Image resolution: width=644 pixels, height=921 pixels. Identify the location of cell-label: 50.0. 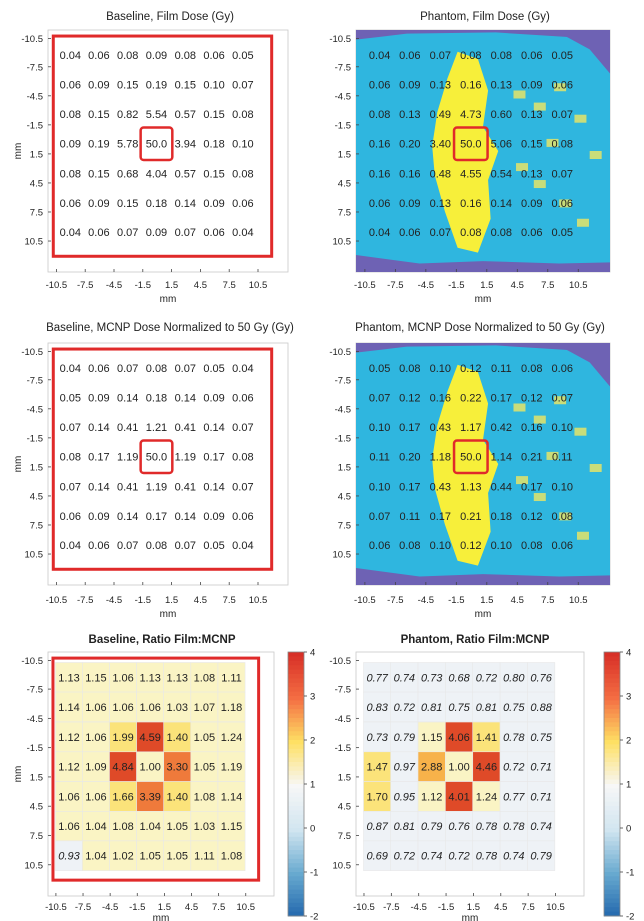
(156, 458).